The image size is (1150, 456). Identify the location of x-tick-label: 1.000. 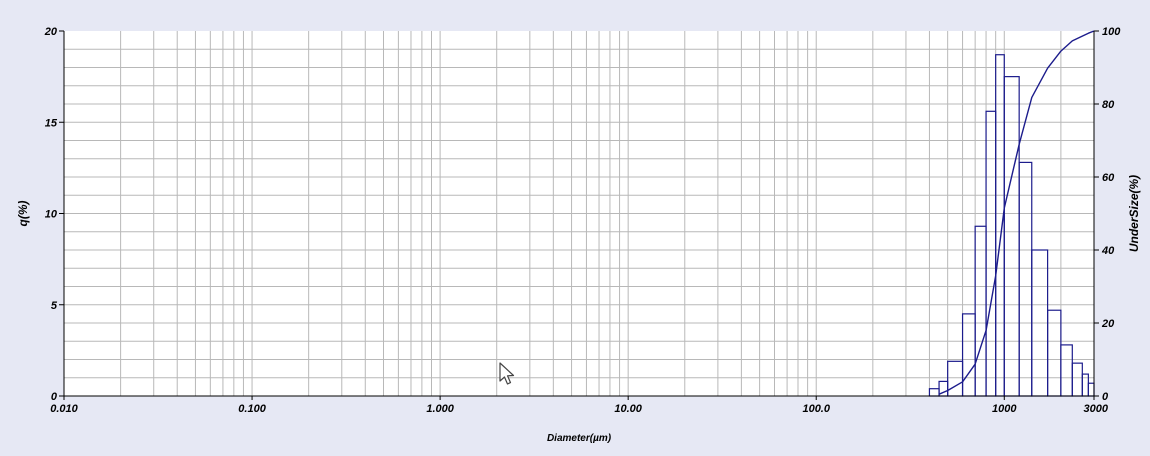
(440, 409).